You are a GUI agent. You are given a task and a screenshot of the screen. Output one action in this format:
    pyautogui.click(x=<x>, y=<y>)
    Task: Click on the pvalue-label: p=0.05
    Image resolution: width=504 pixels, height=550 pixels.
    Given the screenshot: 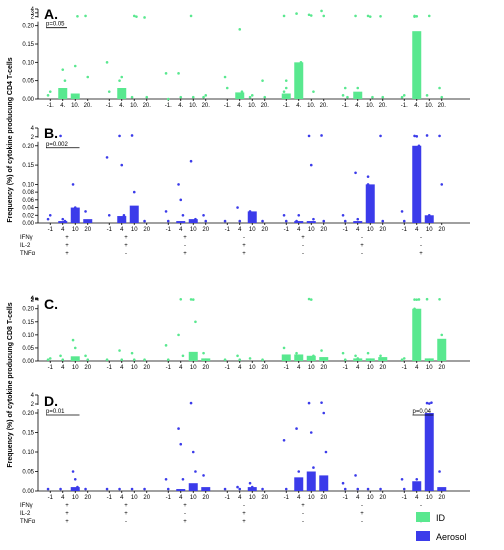 What is the action you would take?
    pyautogui.click(x=55, y=25)
    